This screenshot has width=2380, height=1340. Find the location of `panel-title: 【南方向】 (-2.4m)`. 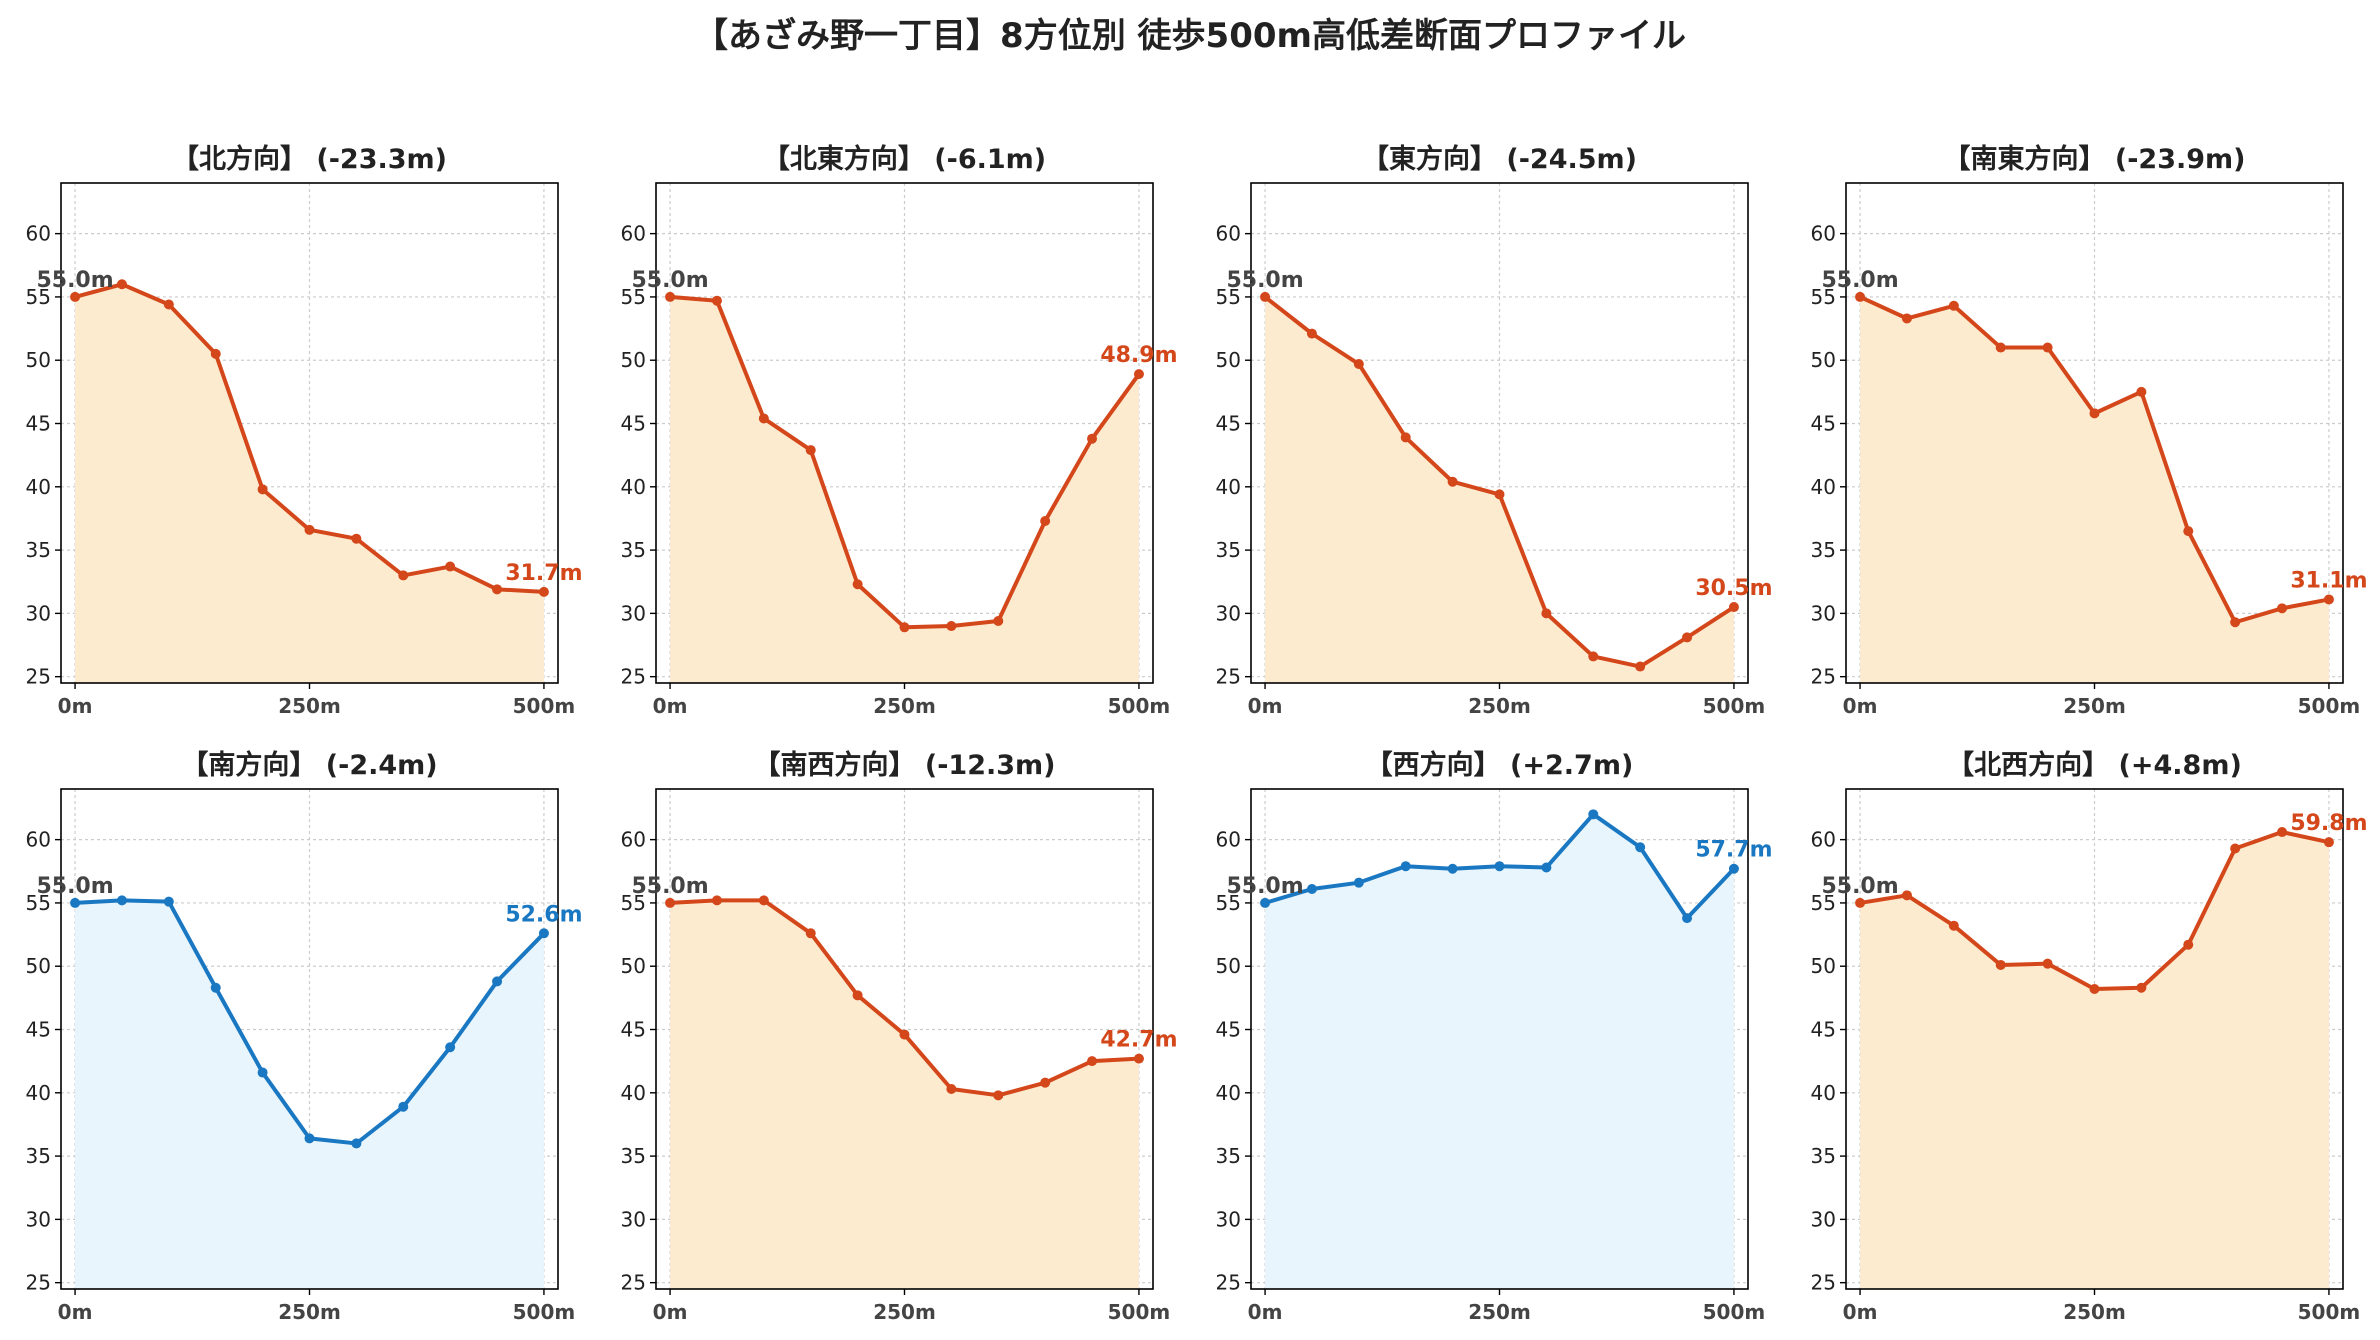

panel-title: 【南方向】 (-2.4m) is located at coordinates (309, 765).